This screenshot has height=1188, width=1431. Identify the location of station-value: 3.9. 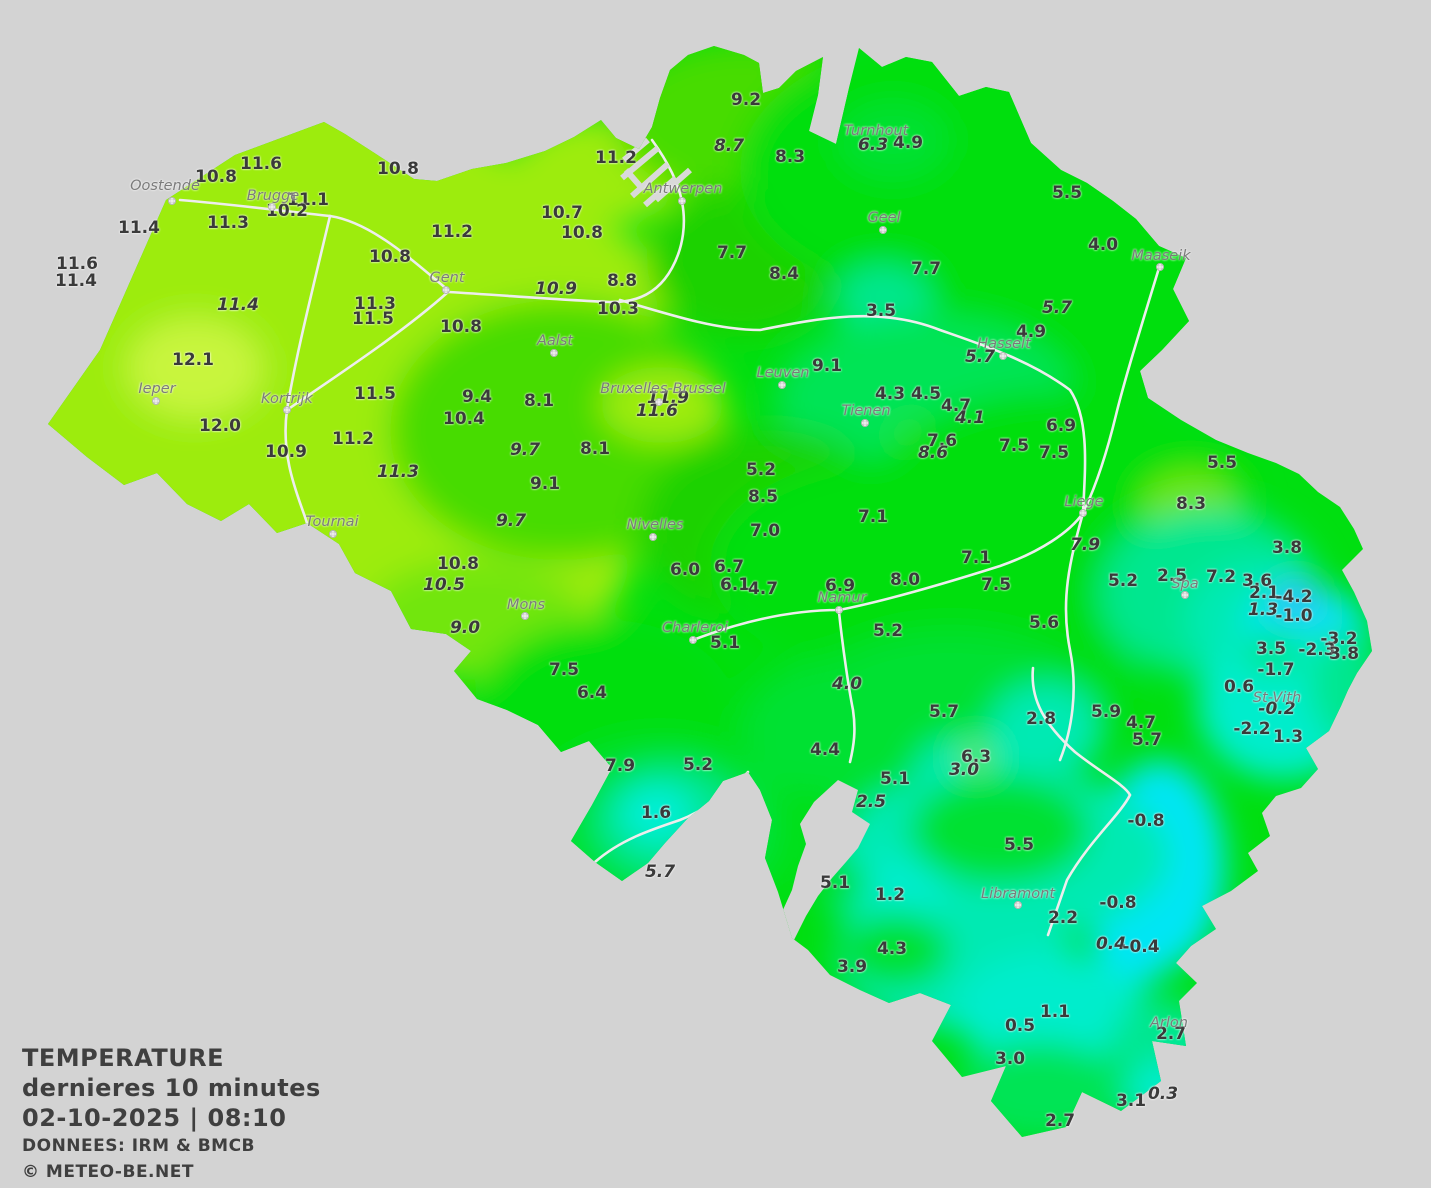
(852, 967).